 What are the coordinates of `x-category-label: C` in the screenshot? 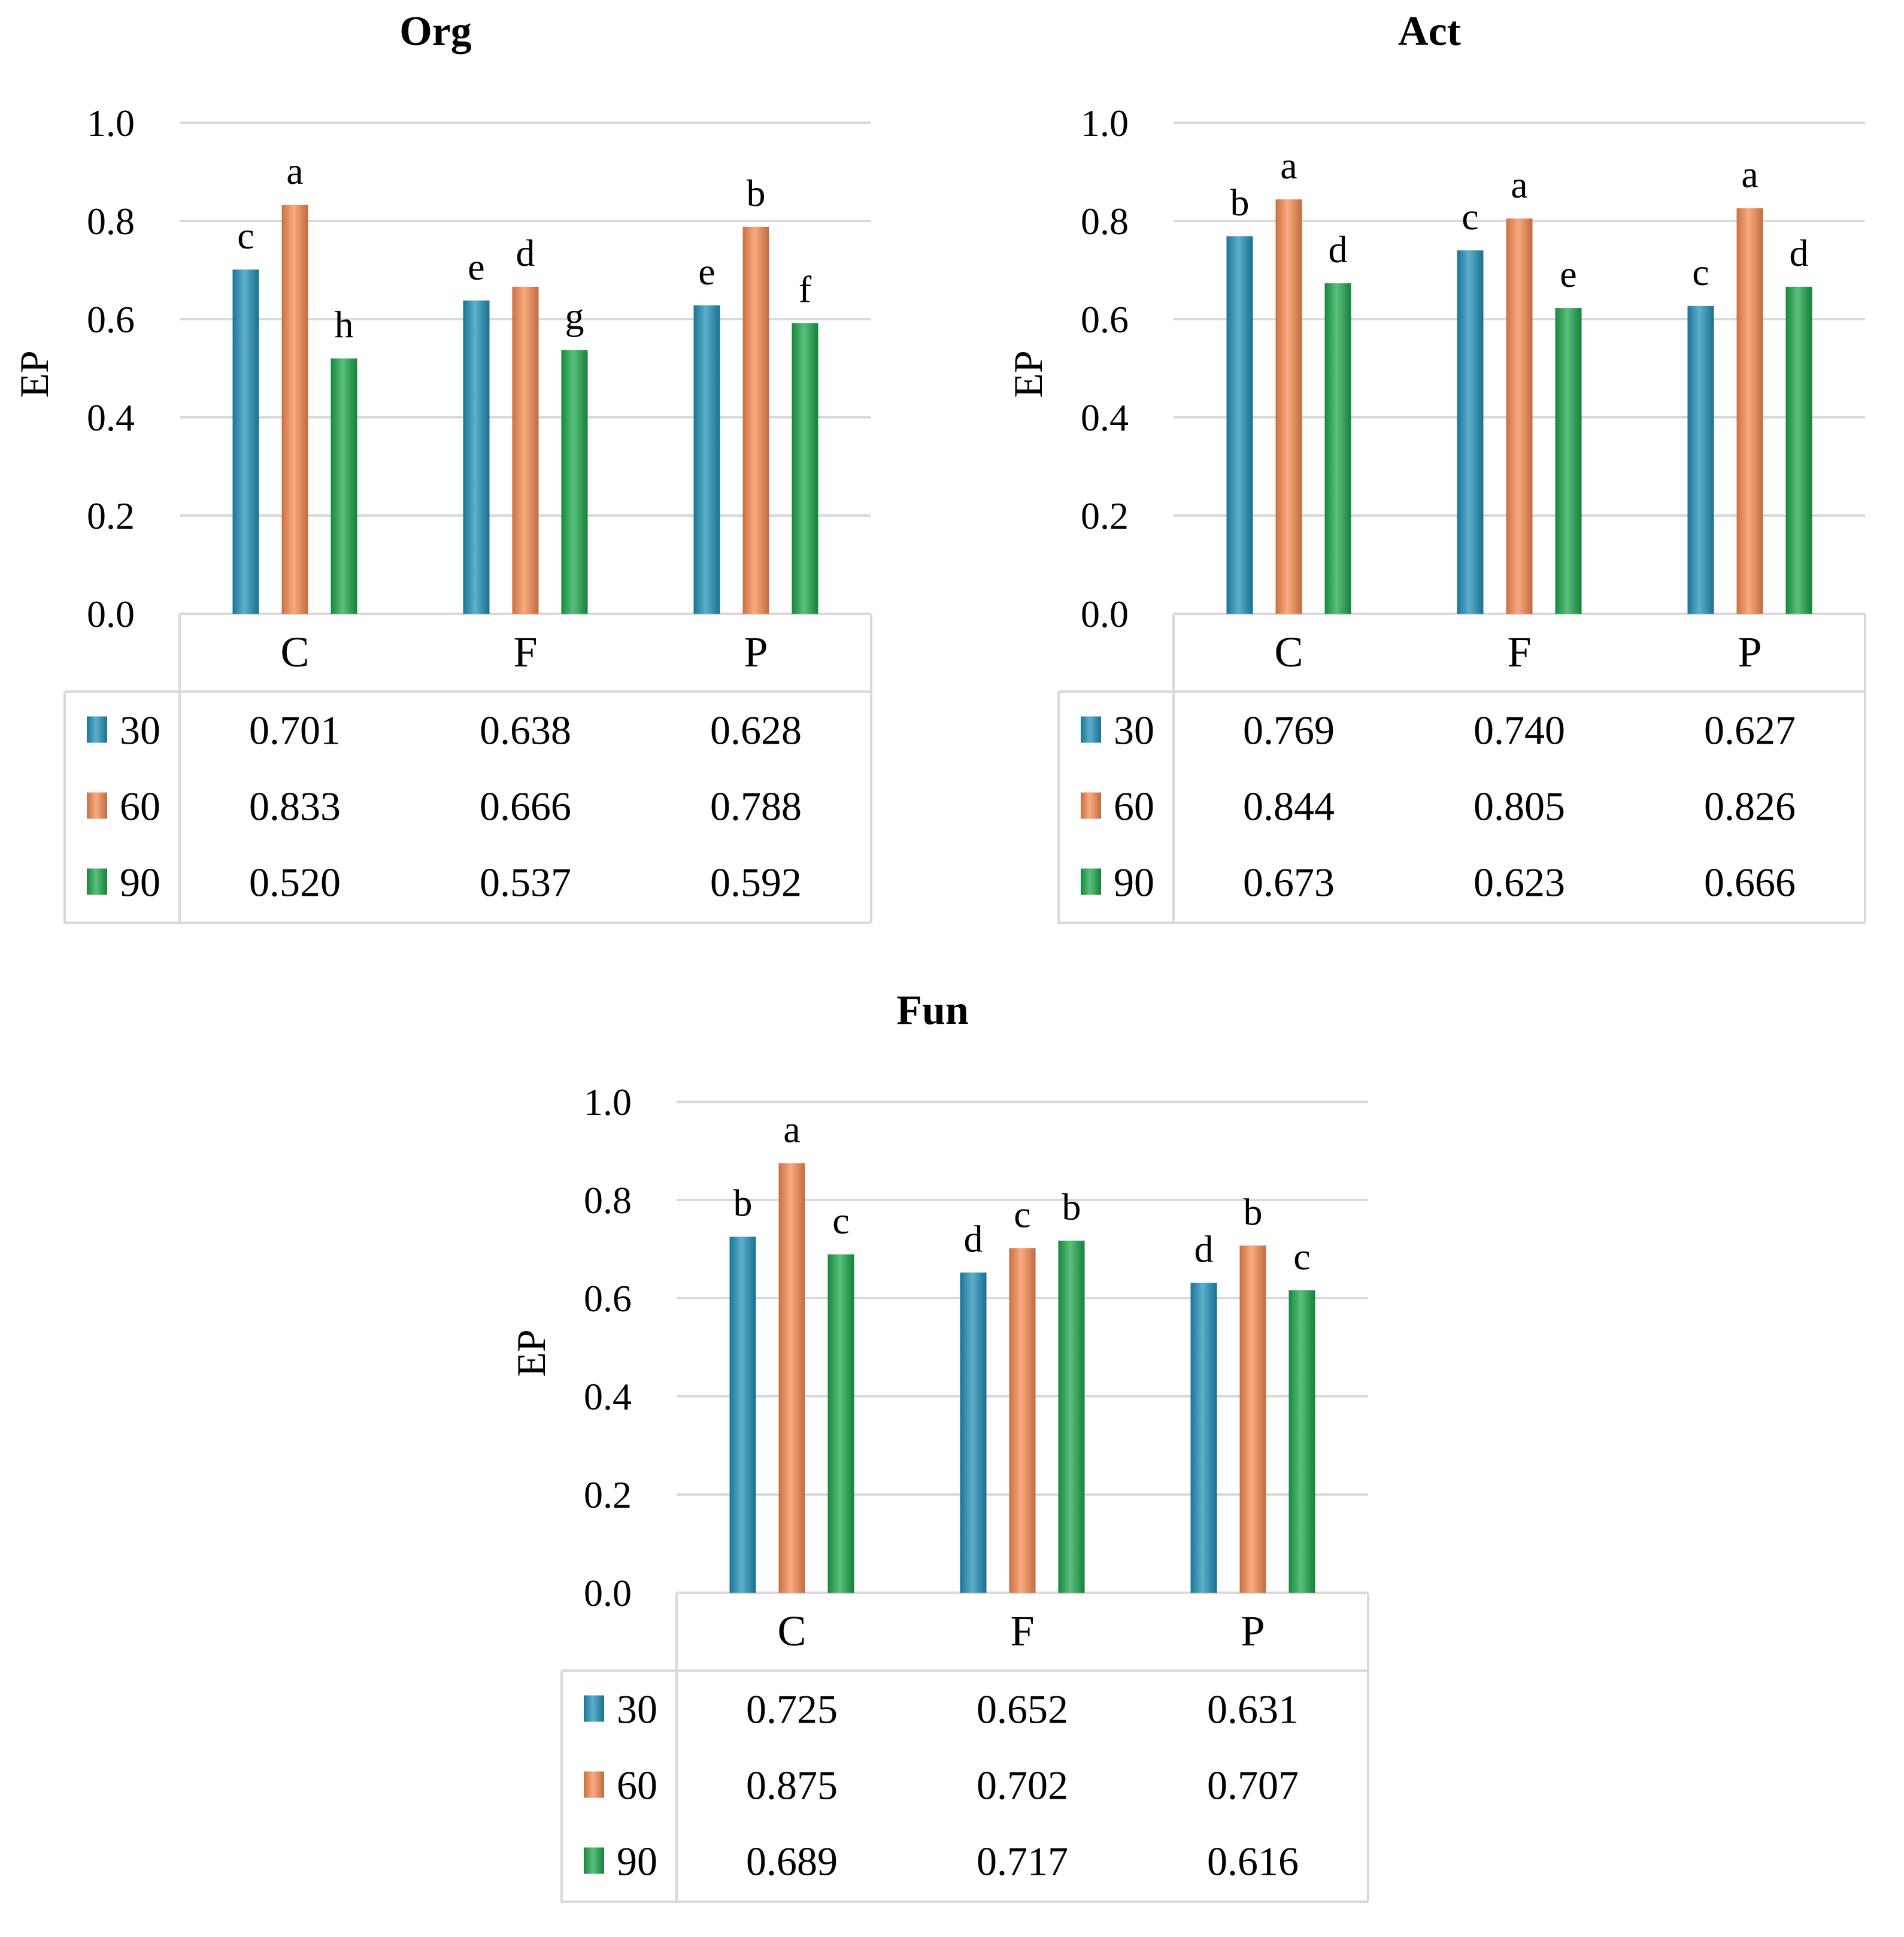 It's located at (1288, 652).